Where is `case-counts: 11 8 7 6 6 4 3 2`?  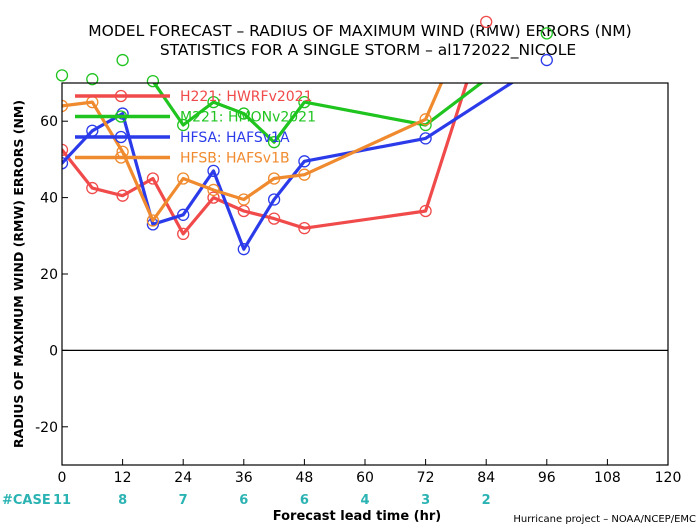 case-counts: 11 8 7 6 6 4 3 2 is located at coordinates (272, 500).